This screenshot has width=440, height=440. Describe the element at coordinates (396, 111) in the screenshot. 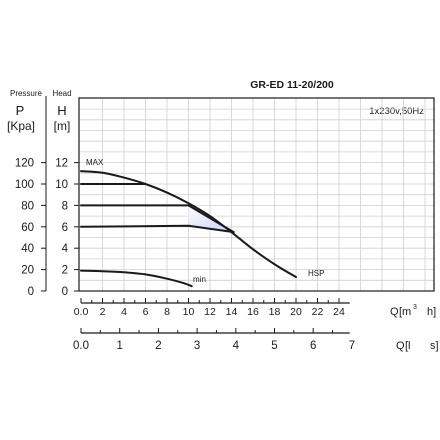

I see `supply-annotation: 1x230v,50Hz` at that location.